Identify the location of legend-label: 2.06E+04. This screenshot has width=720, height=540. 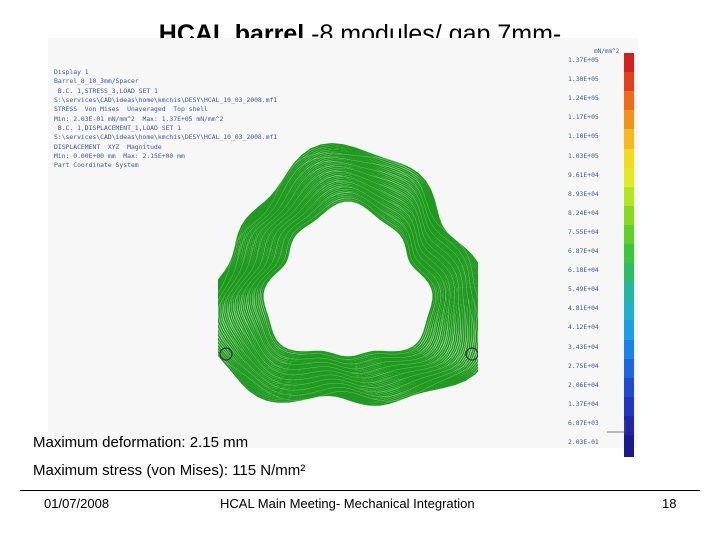
(583, 384).